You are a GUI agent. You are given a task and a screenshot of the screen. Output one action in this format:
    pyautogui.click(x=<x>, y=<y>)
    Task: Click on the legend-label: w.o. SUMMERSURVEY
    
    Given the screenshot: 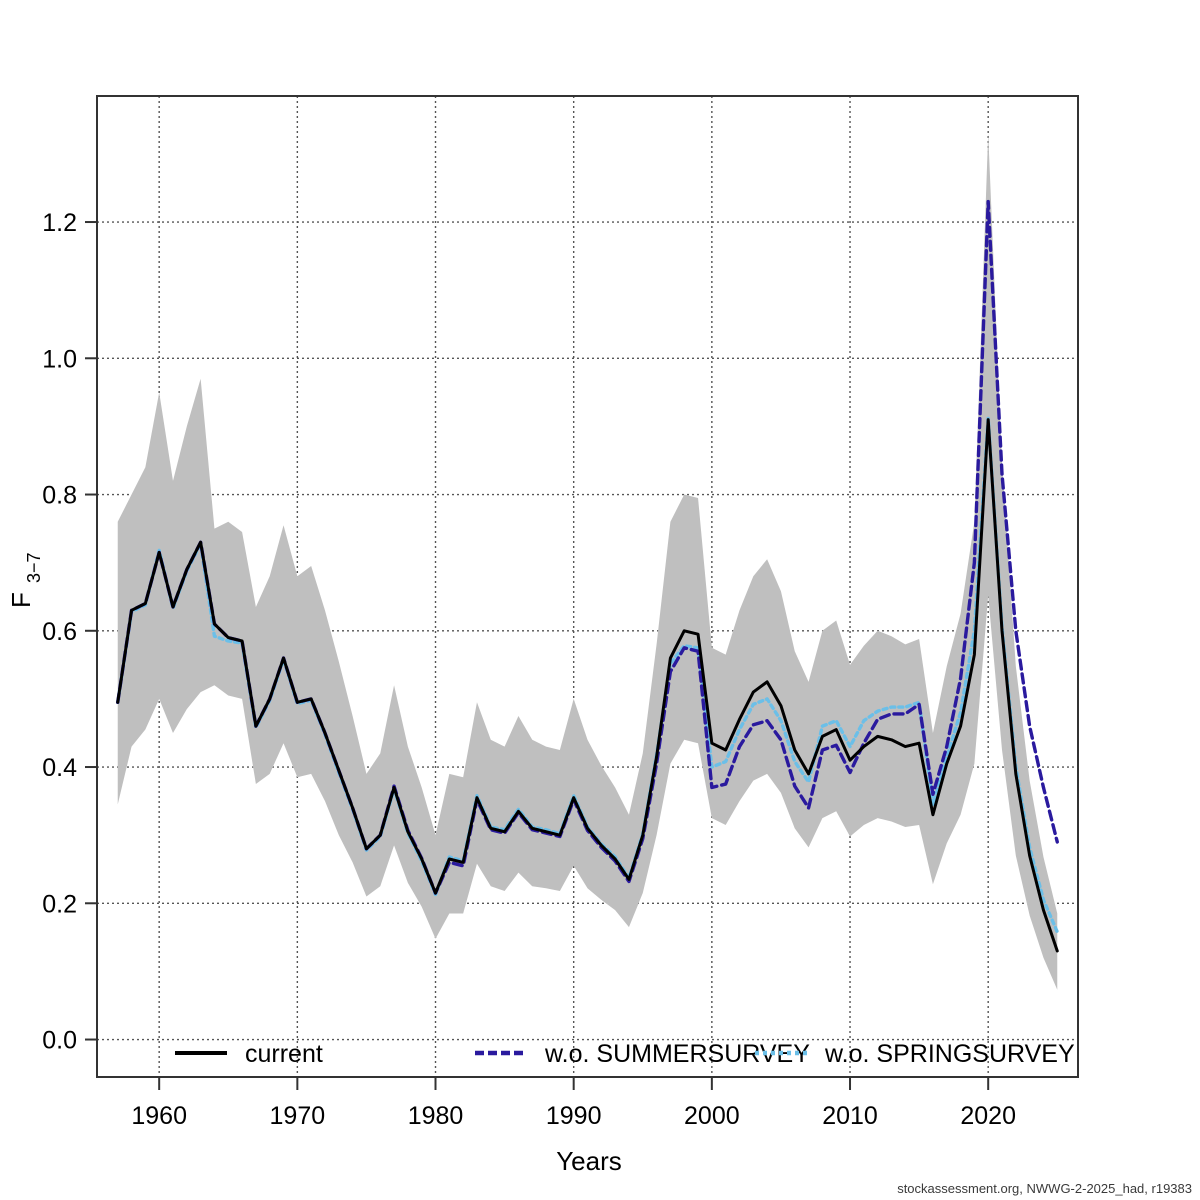 What is the action you would take?
    pyautogui.click(x=677, y=1054)
    